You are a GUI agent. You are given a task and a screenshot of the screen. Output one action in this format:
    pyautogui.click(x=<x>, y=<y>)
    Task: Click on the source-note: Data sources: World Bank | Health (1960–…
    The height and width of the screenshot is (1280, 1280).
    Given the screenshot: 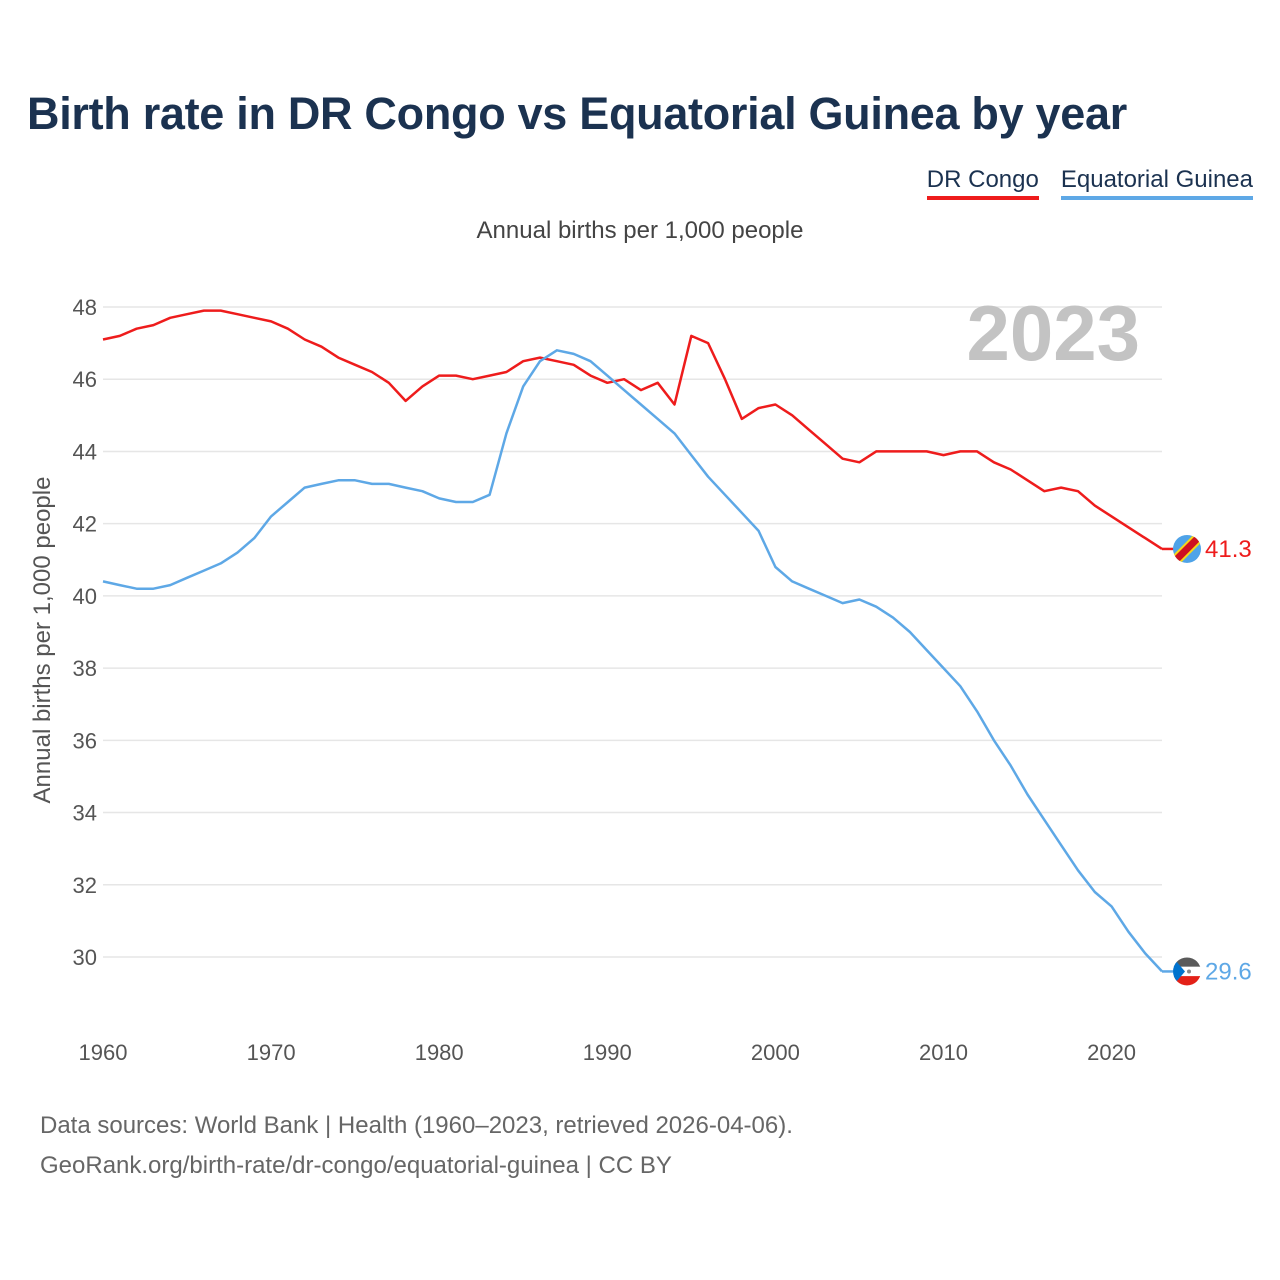 What is the action you would take?
    pyautogui.click(x=416, y=1146)
    